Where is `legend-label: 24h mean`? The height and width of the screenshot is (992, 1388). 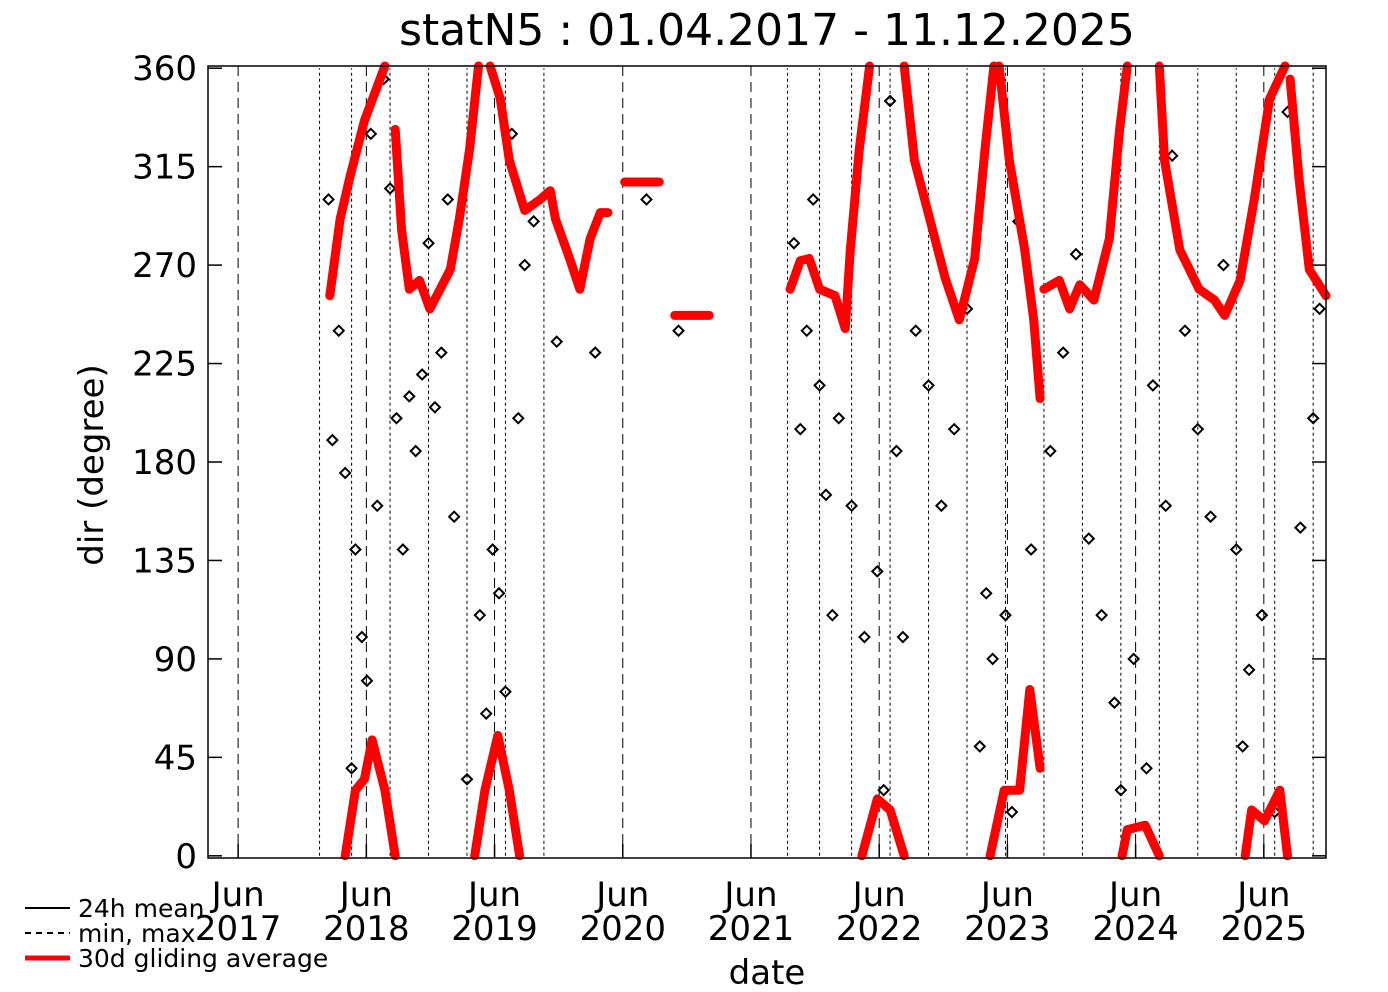 legend-label: 24h mean is located at coordinates (141, 908).